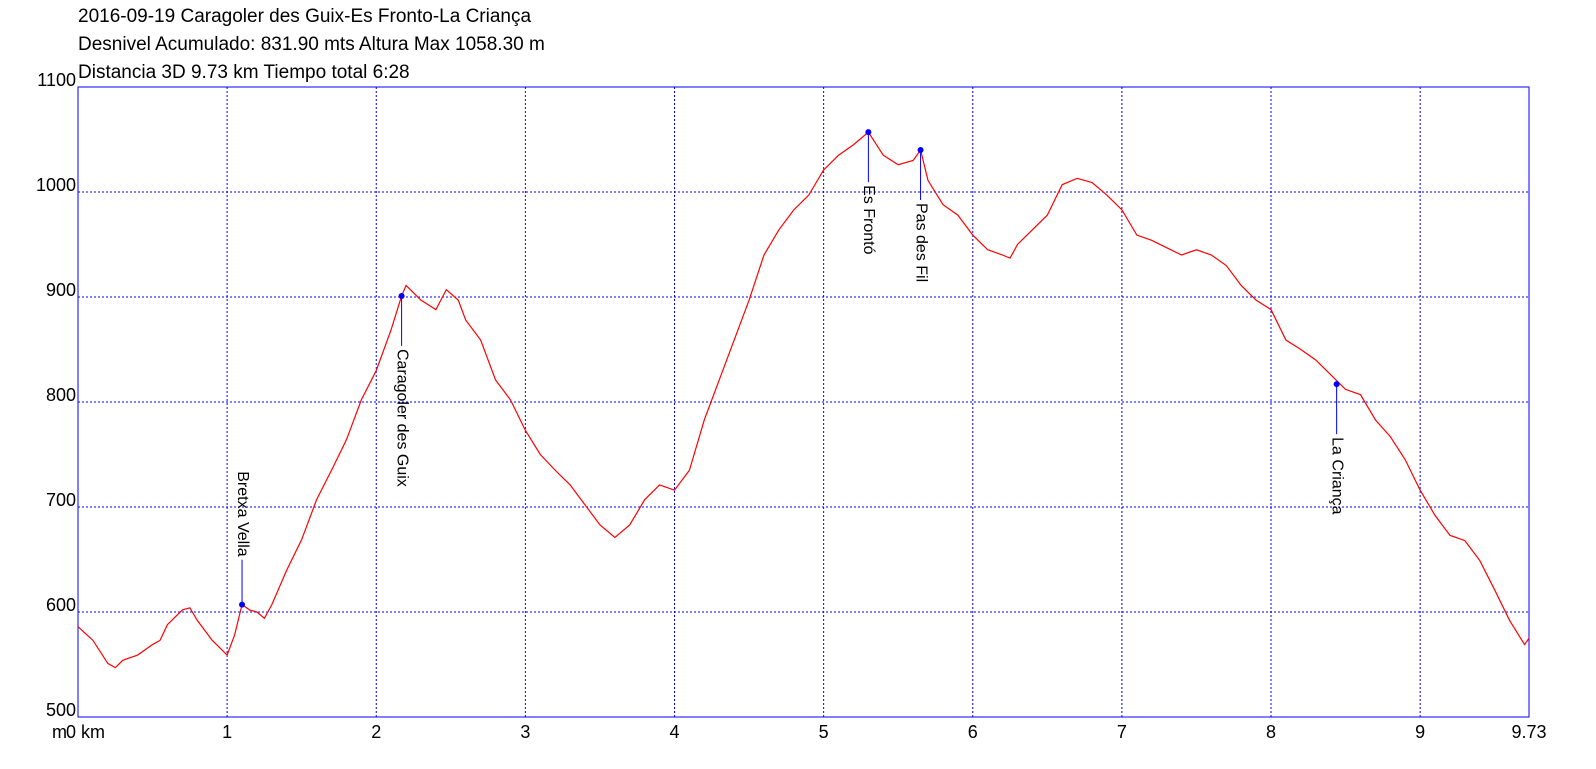  What do you see at coordinates (61, 290) in the screenshot?
I see `y-tick-label: 900` at bounding box center [61, 290].